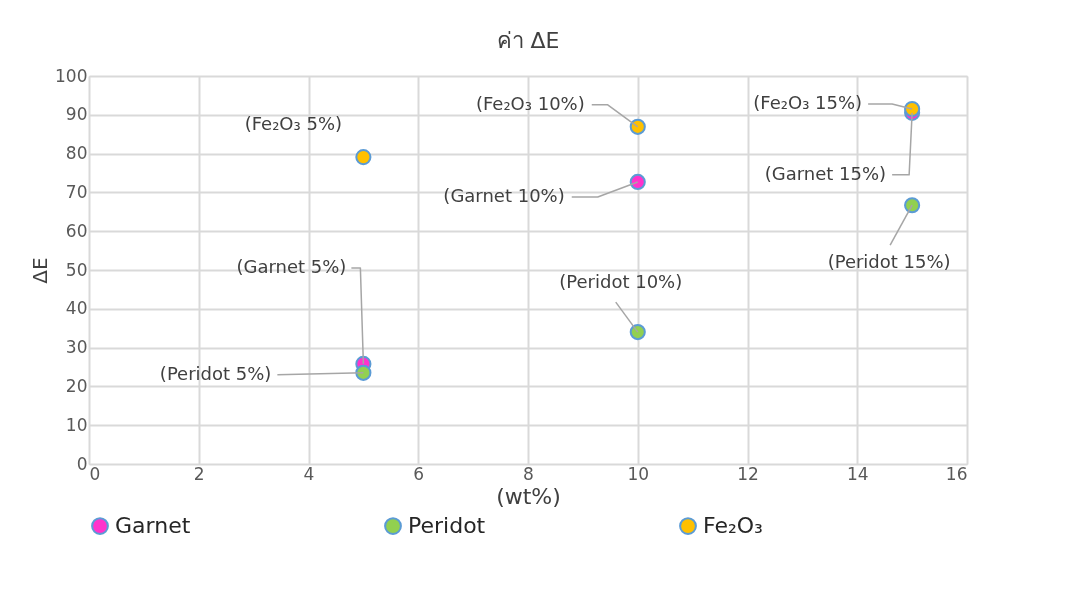  What do you see at coordinates (748, 473) in the screenshot?
I see `x-tick-label: 12` at bounding box center [748, 473].